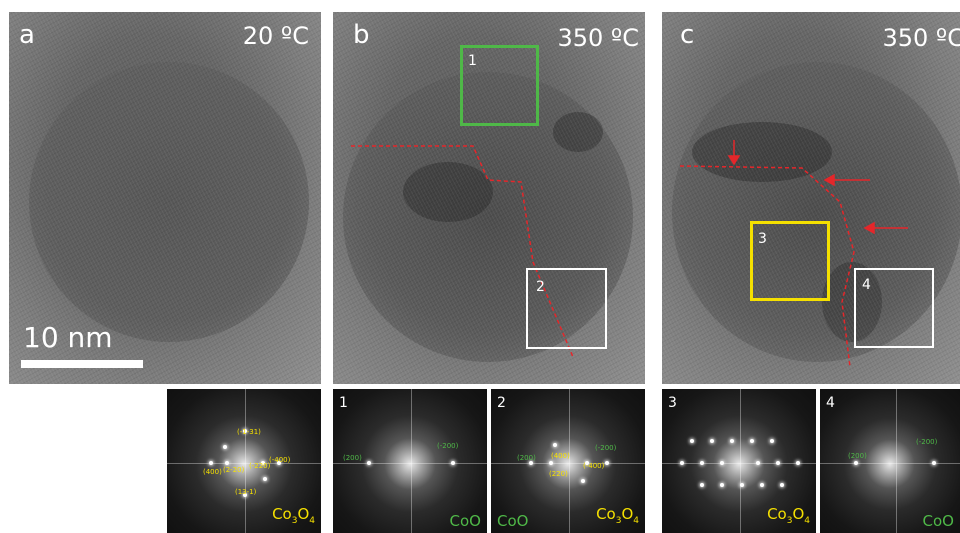 This screenshot has height=533, width=960. Describe the element at coordinates (234, 470) in the screenshot. I see `miller-index: (2-20)` at that location.